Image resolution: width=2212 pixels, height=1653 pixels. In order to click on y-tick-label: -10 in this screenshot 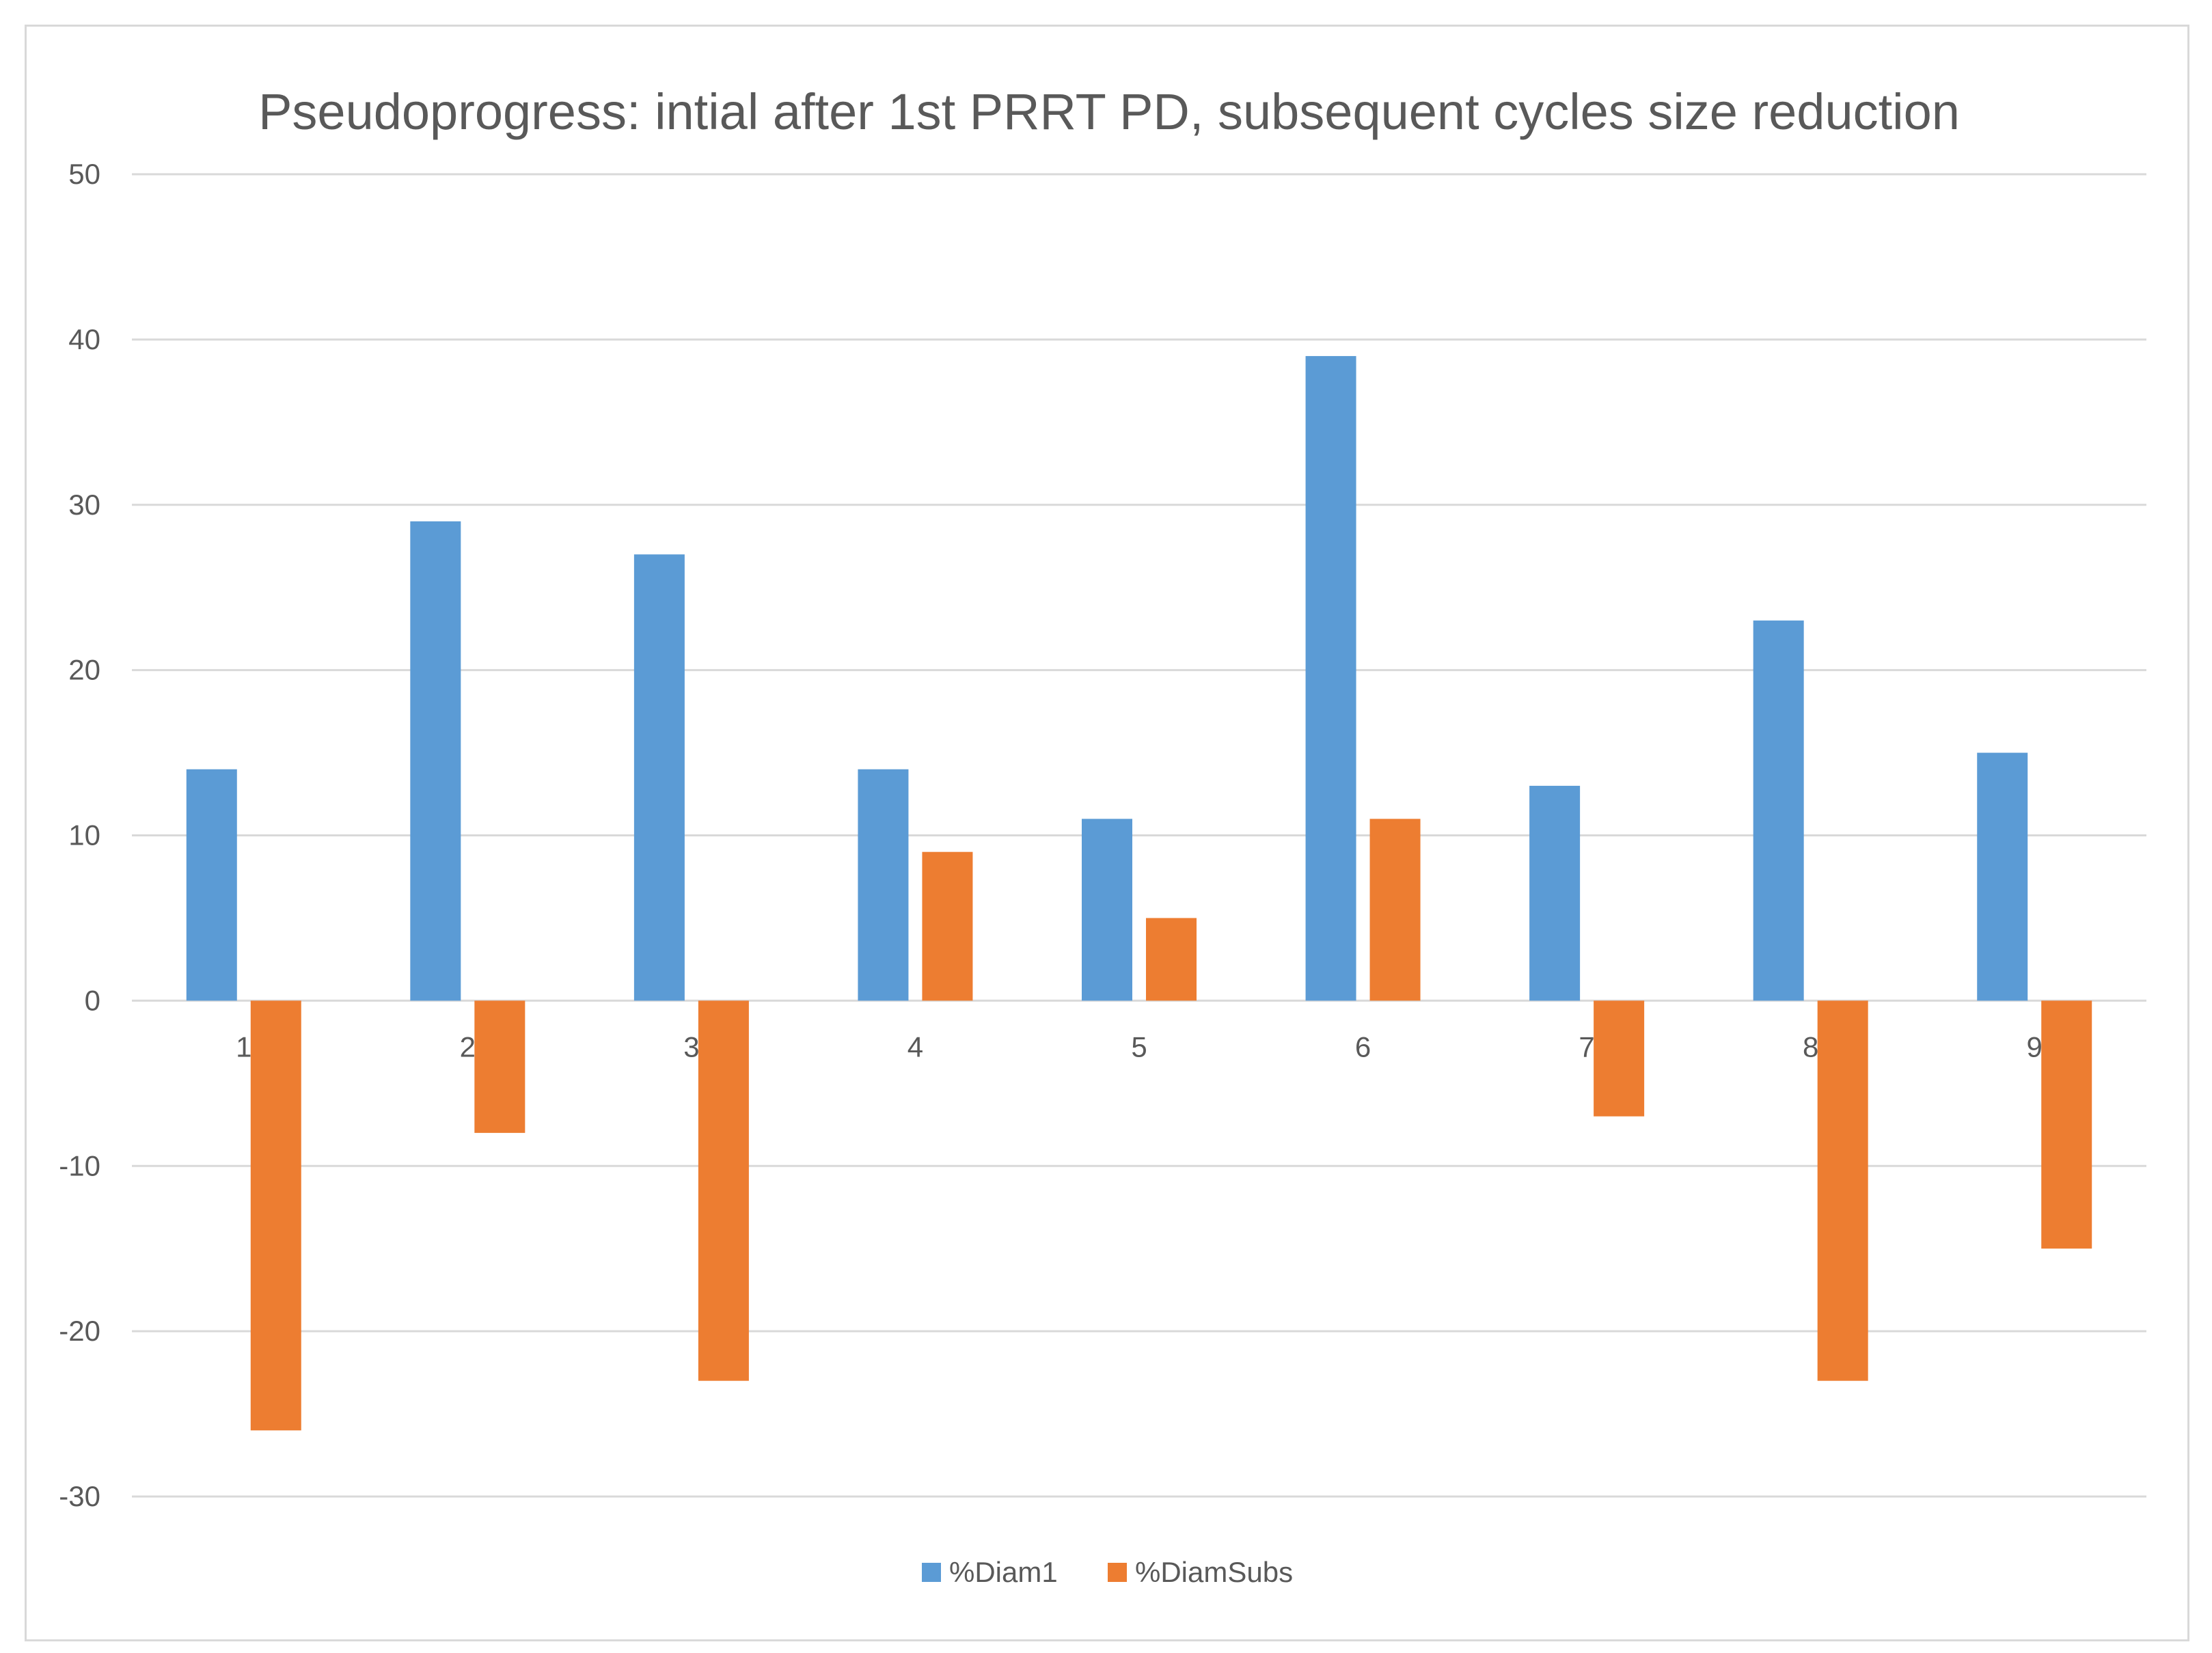, I will do `click(79, 1165)`.